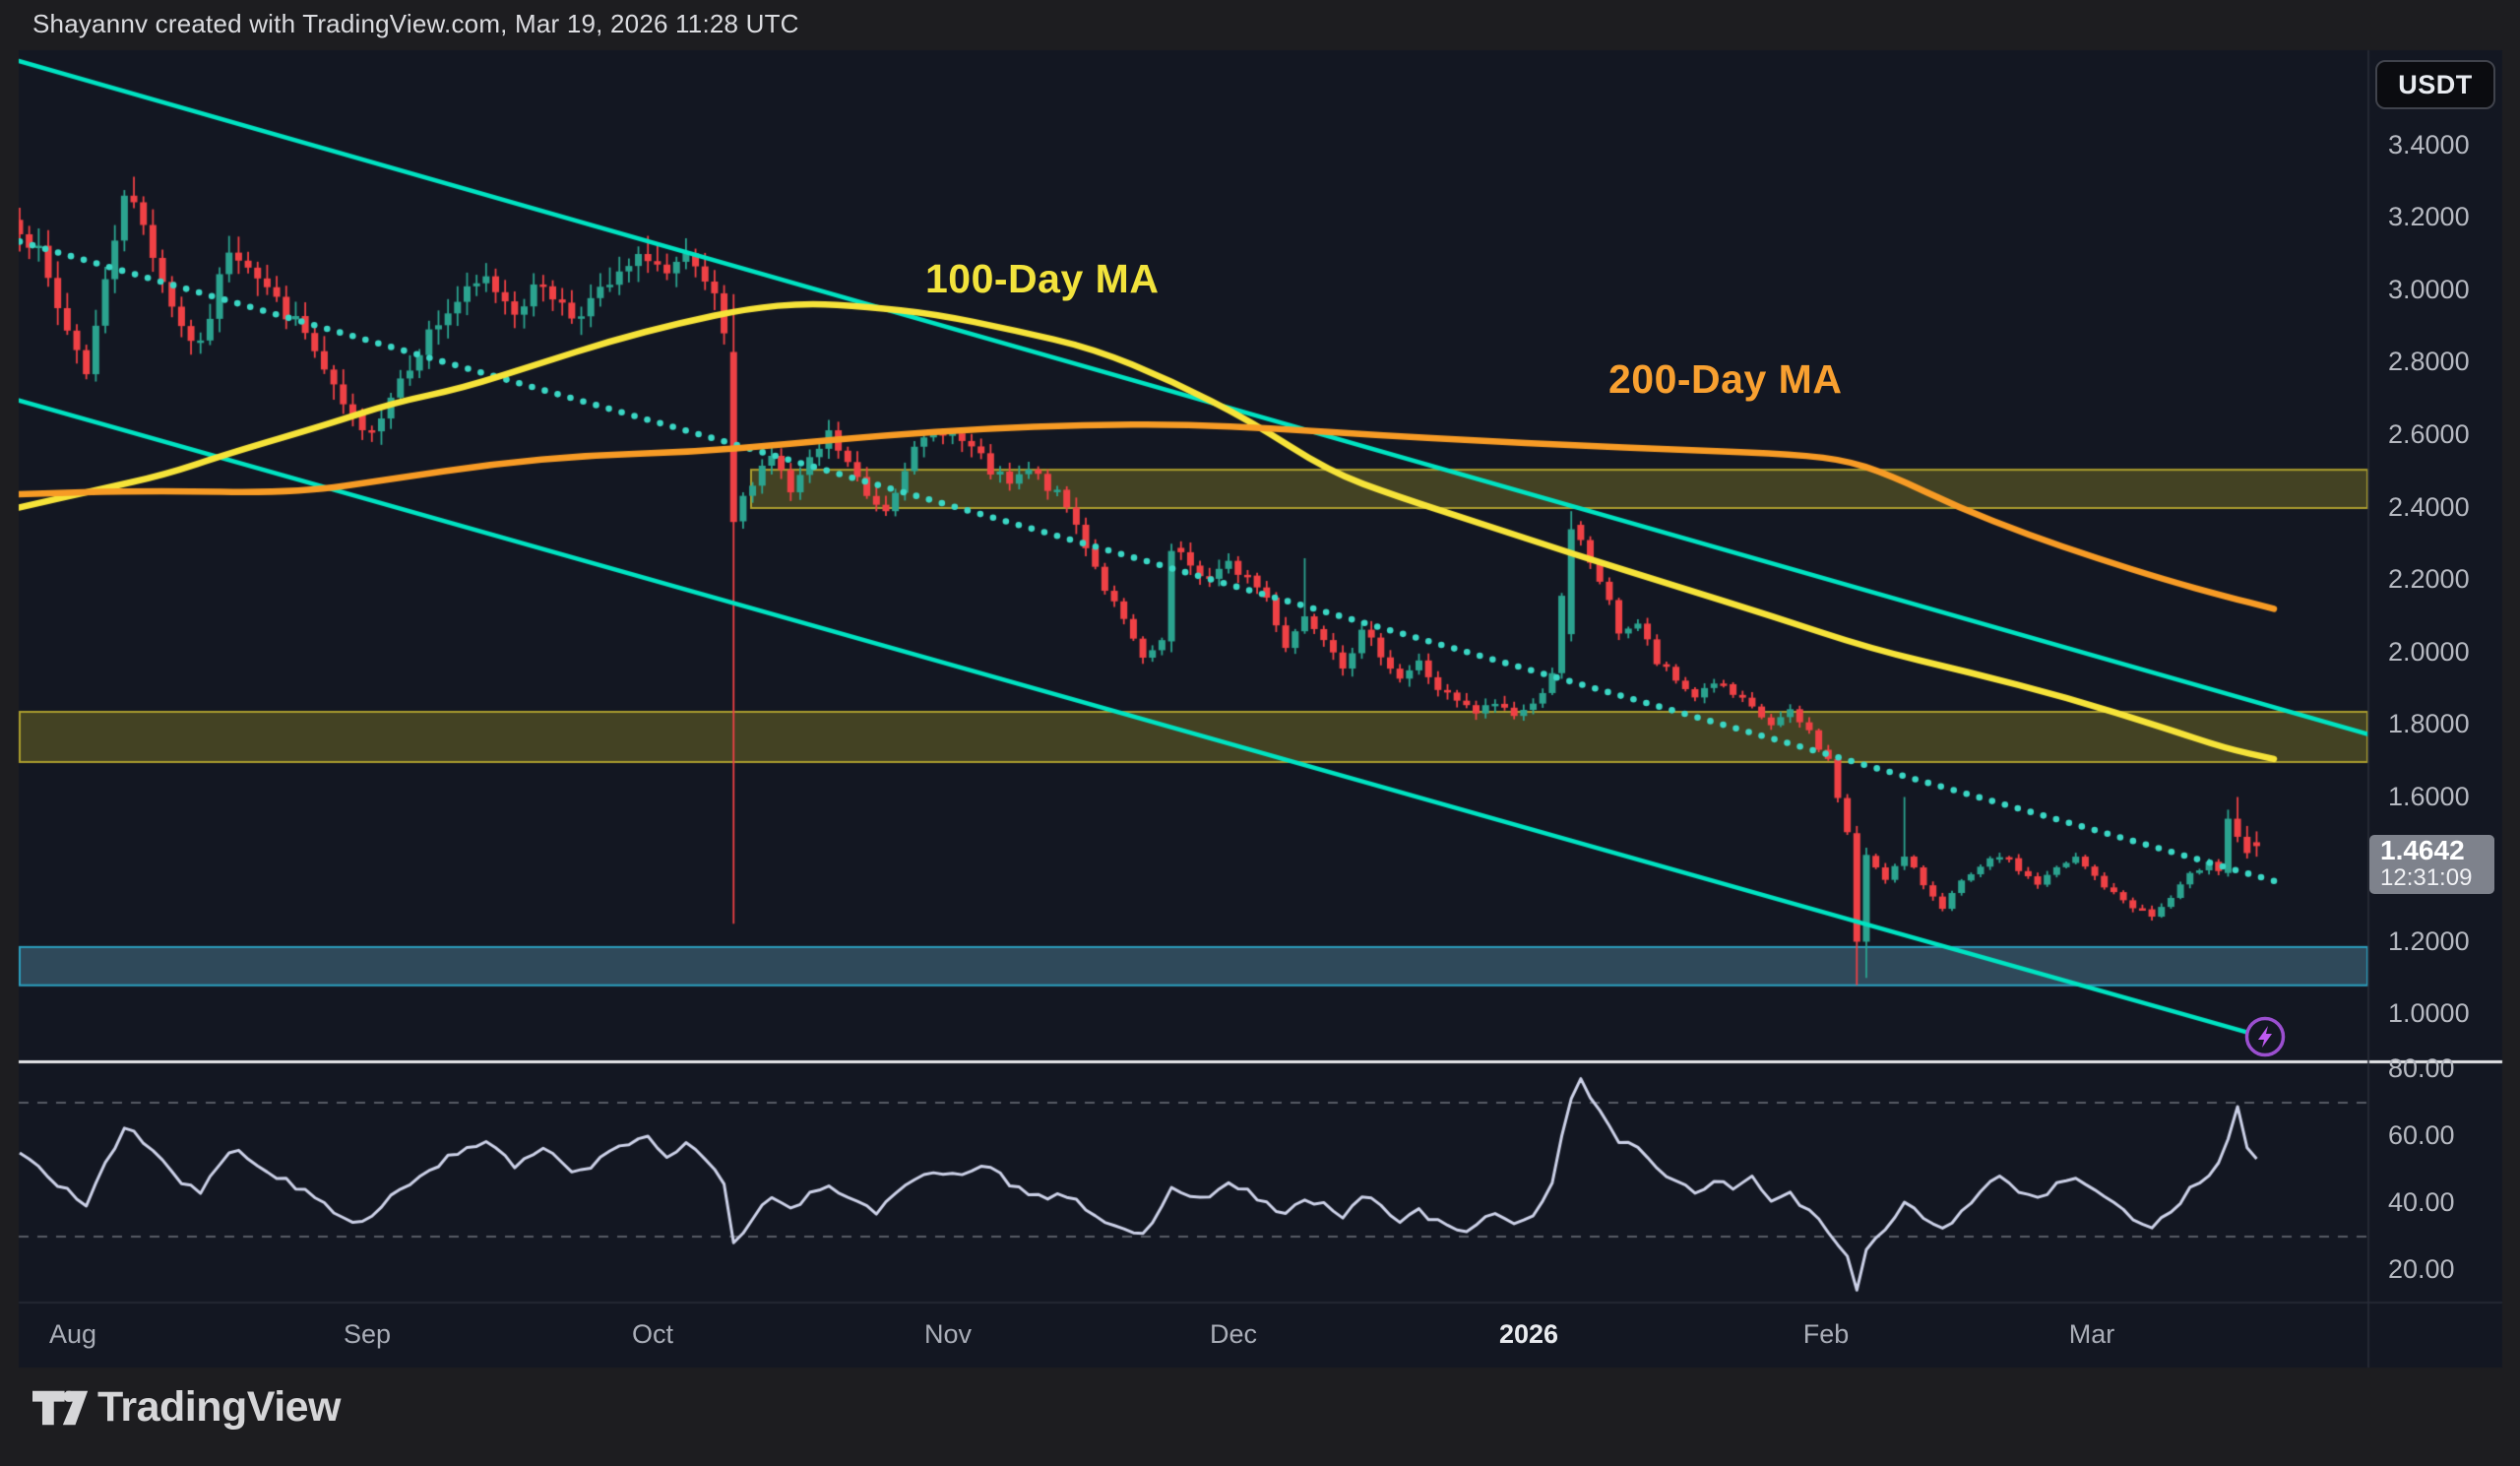 This screenshot has width=2520, height=1466. I want to click on price-tick: 2.8000, so click(2429, 361).